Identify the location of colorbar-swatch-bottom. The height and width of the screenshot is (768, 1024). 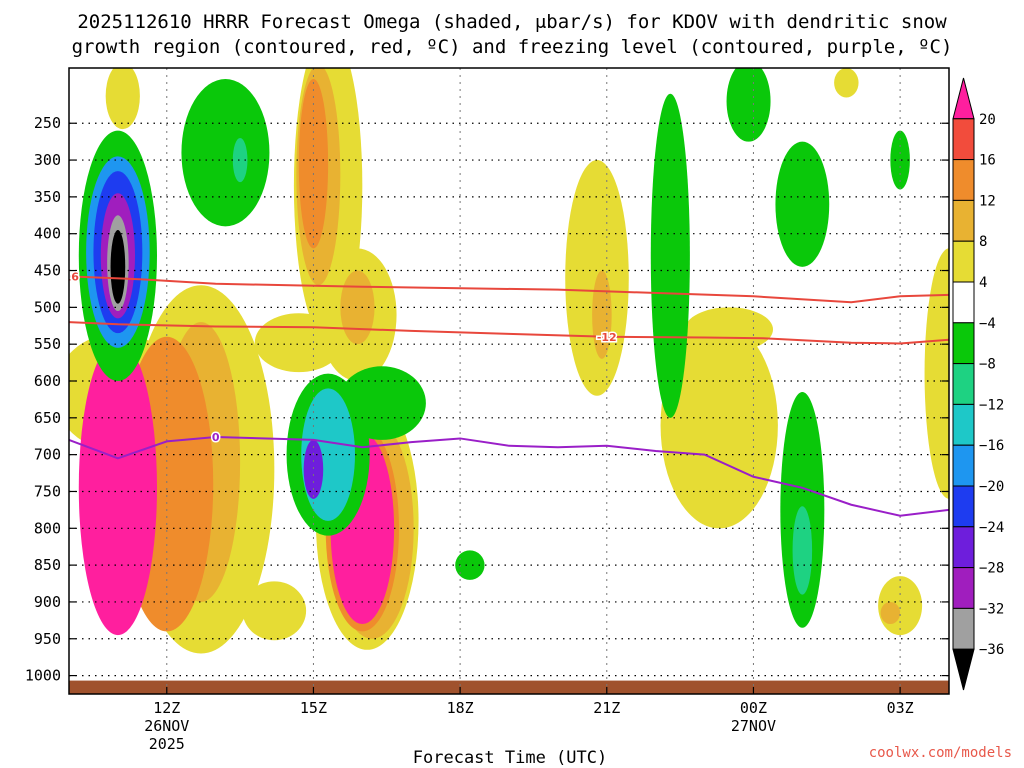
(963, 669).